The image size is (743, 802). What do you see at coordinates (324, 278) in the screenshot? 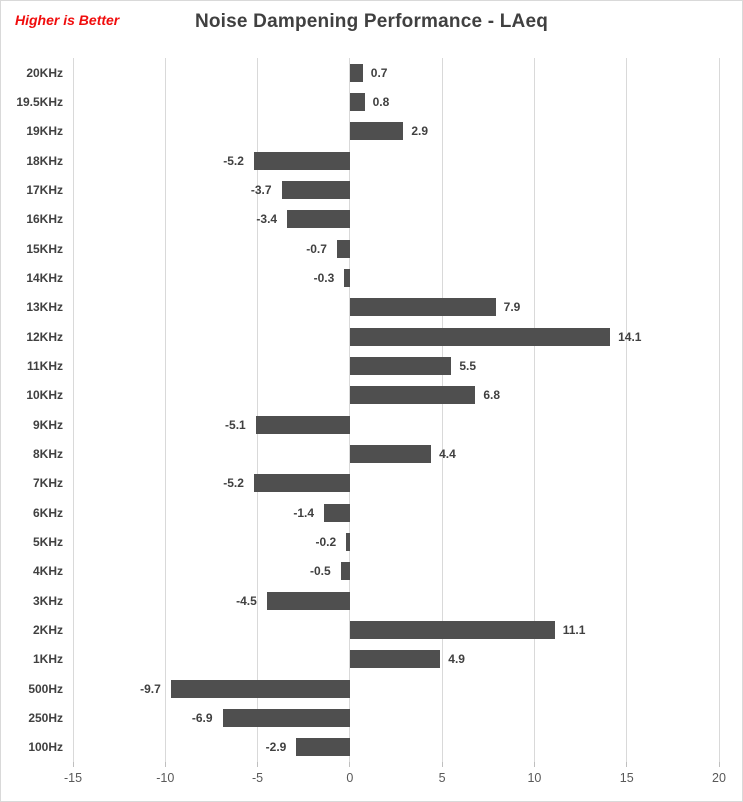
I see `bar-value-label: -0.3` at bounding box center [324, 278].